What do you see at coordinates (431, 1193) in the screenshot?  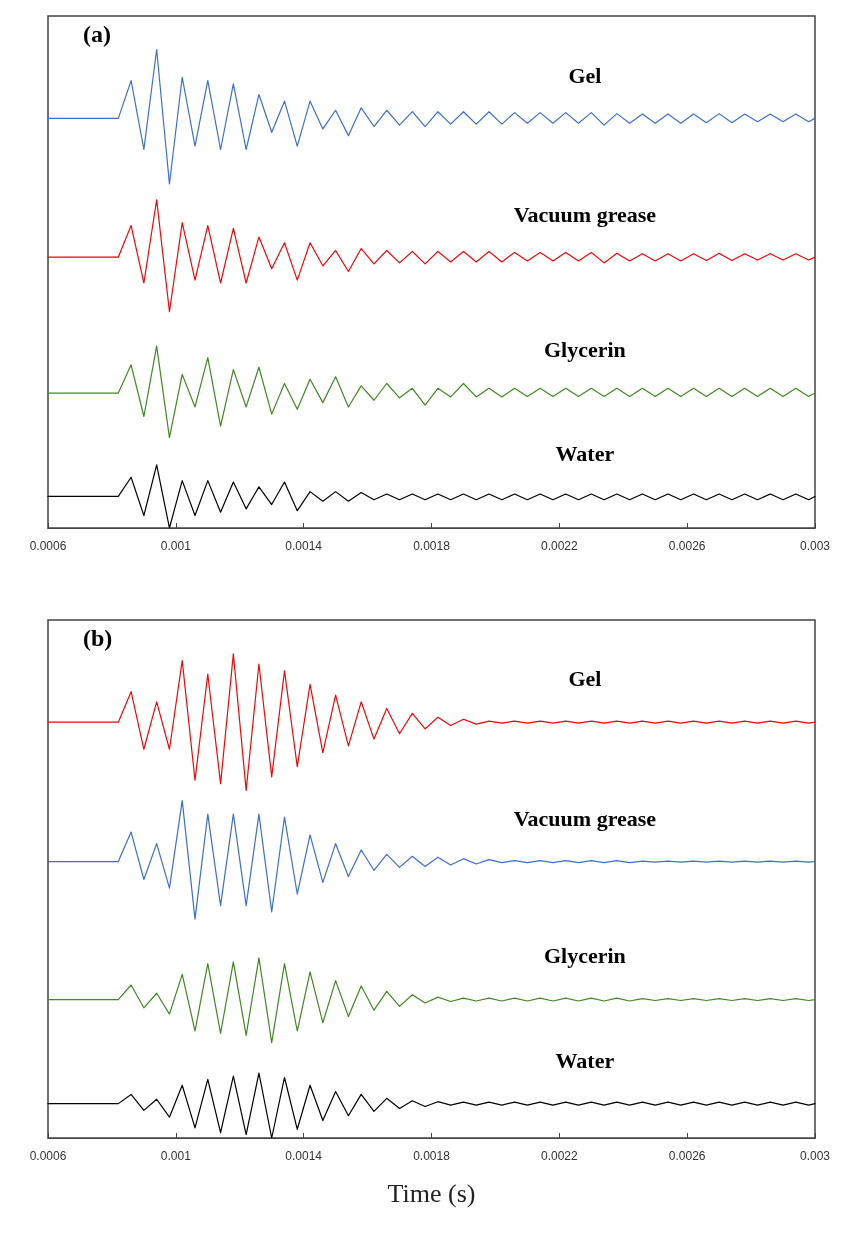 I see `x-axis-title: Time (s)` at bounding box center [431, 1193].